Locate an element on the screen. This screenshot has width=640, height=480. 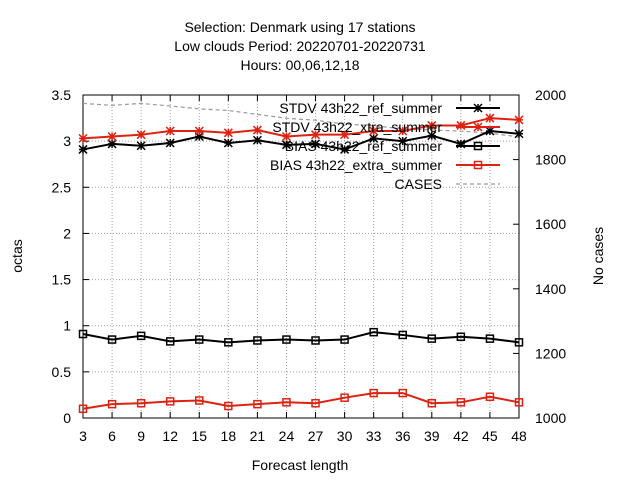
legend-entry: CASES is located at coordinates (447, 184).